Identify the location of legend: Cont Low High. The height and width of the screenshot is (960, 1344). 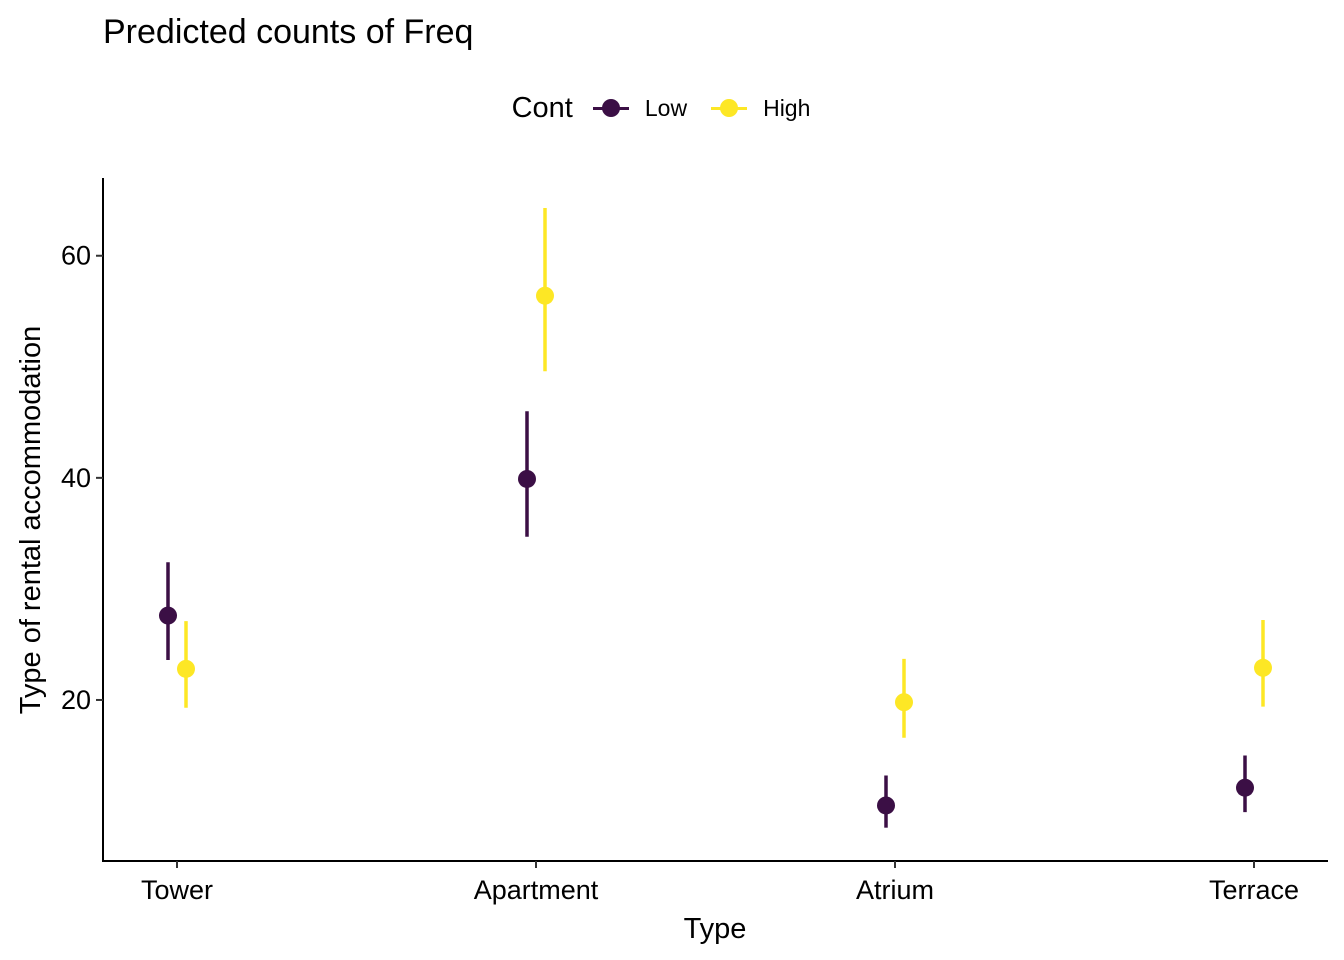
(672, 108).